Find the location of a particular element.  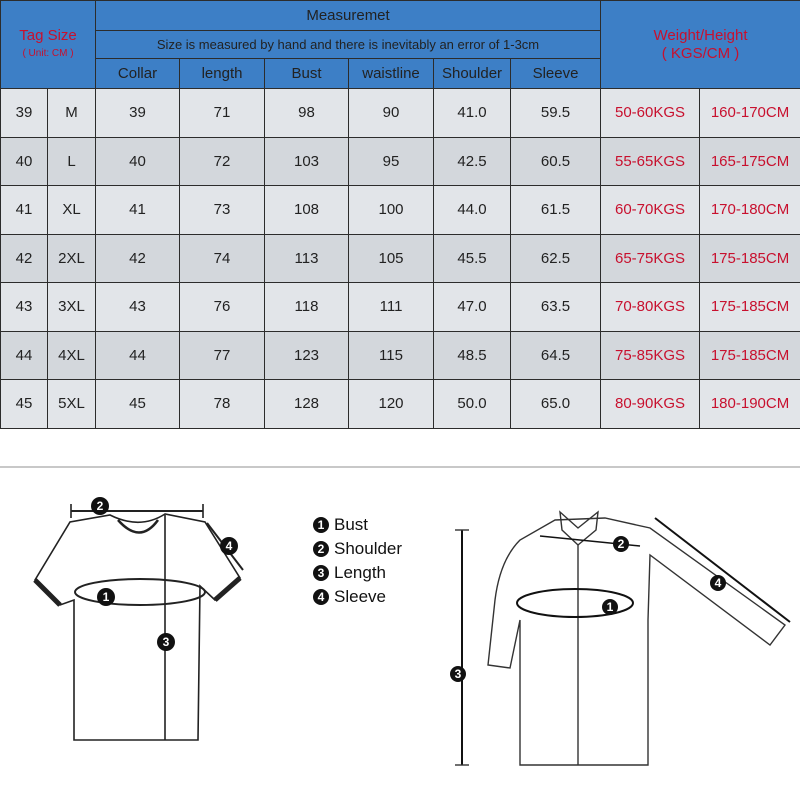

cell-shoulder: 45.5 is located at coordinates (472, 258).